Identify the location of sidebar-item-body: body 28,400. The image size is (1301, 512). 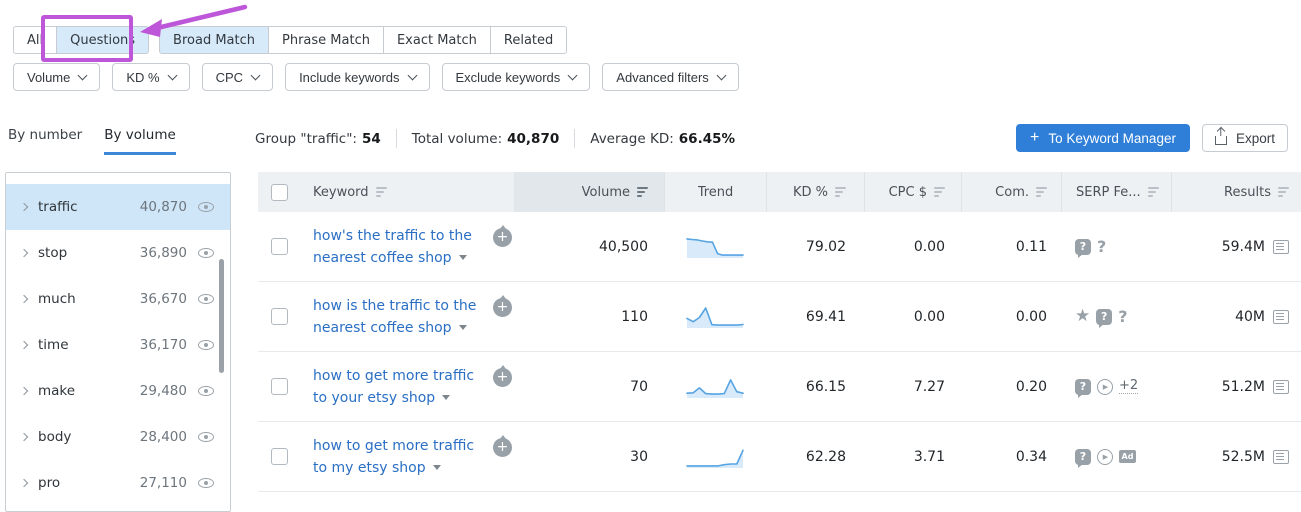
(118, 437).